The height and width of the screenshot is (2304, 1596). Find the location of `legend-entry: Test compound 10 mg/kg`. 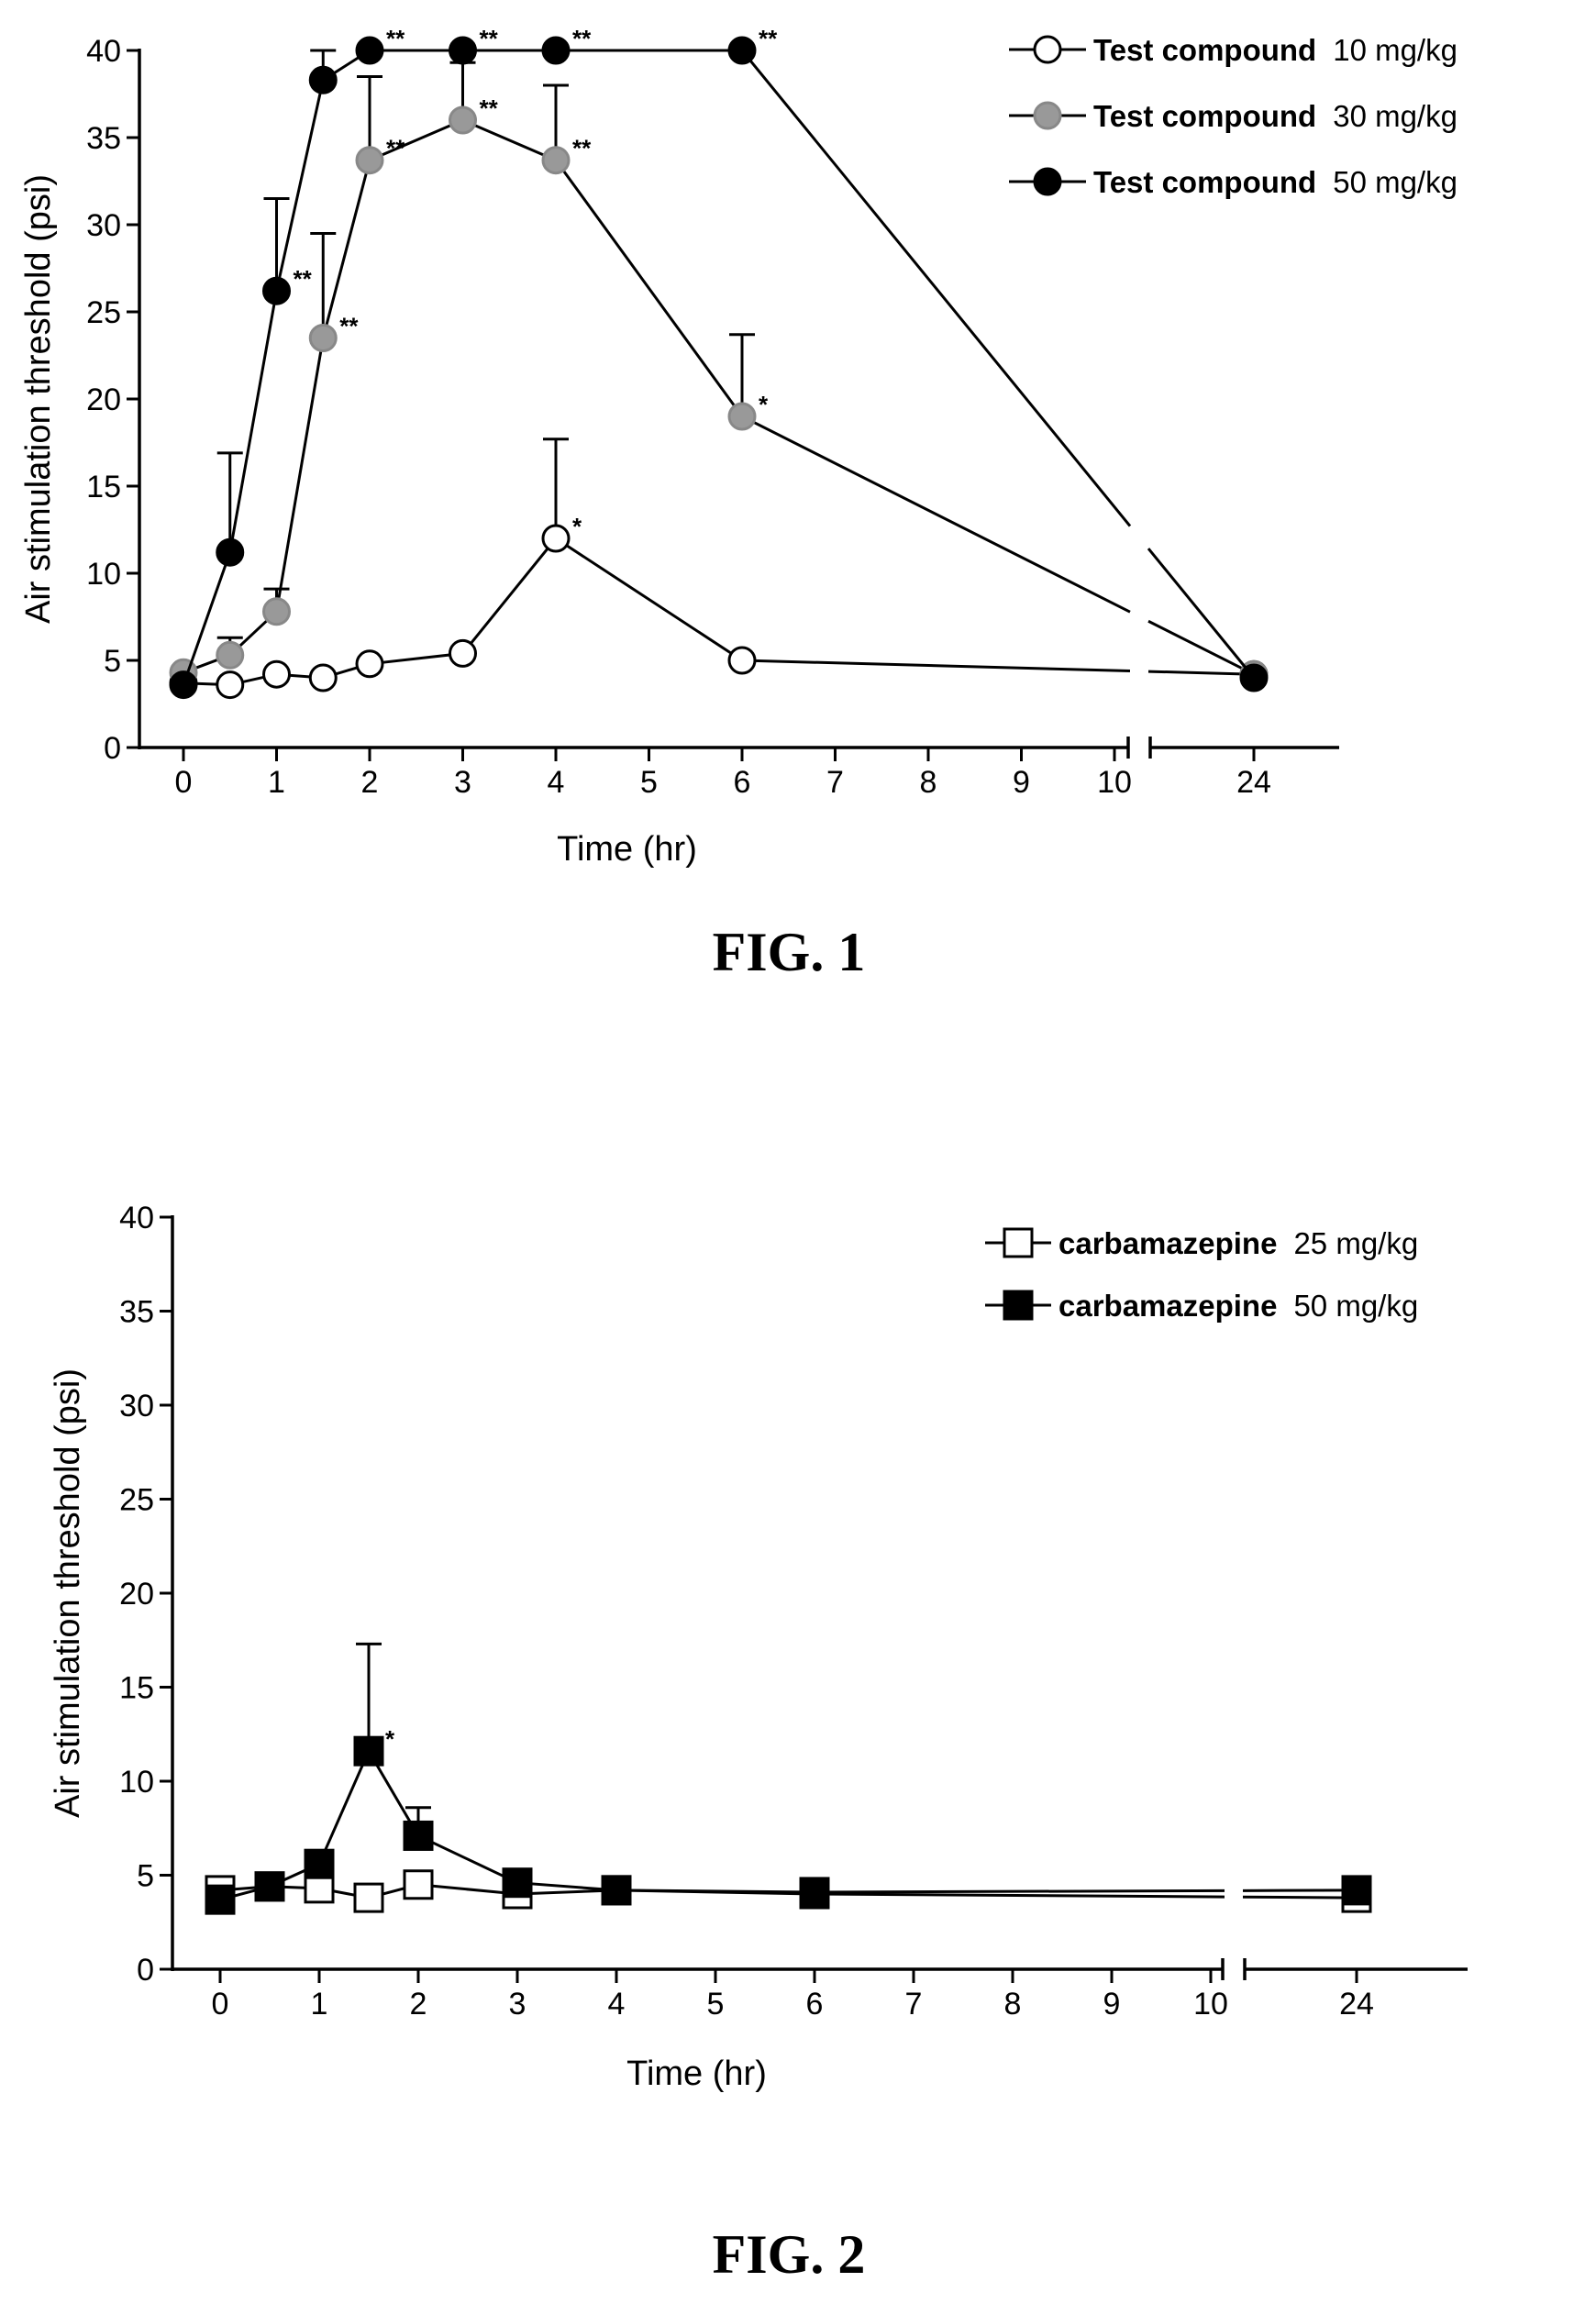

legend-entry: Test compound 10 mg/kg is located at coordinates (1233, 50).